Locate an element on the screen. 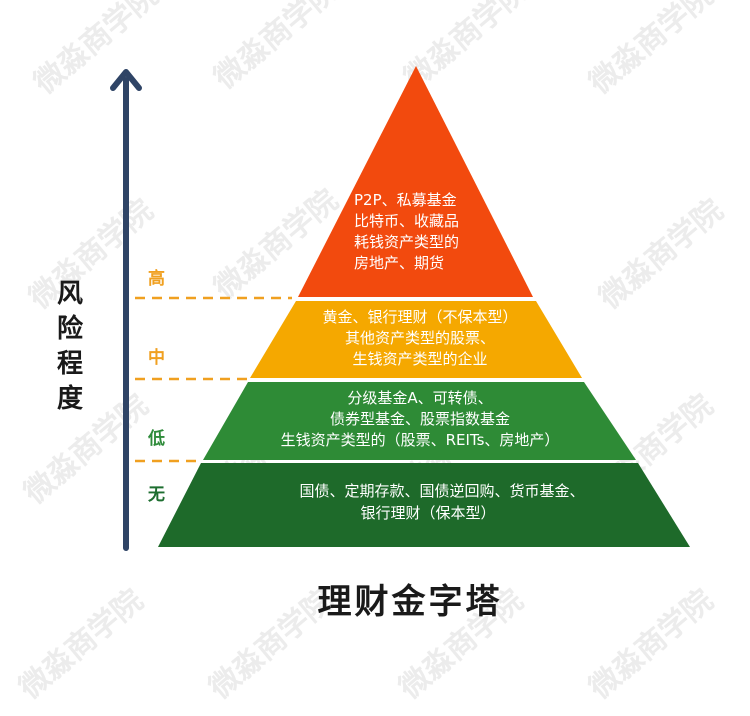  tier-high-text: P2P、私募基金 比特币、收藏品 耗钱资产类型的 房地产、期货 is located at coordinates (406, 231).